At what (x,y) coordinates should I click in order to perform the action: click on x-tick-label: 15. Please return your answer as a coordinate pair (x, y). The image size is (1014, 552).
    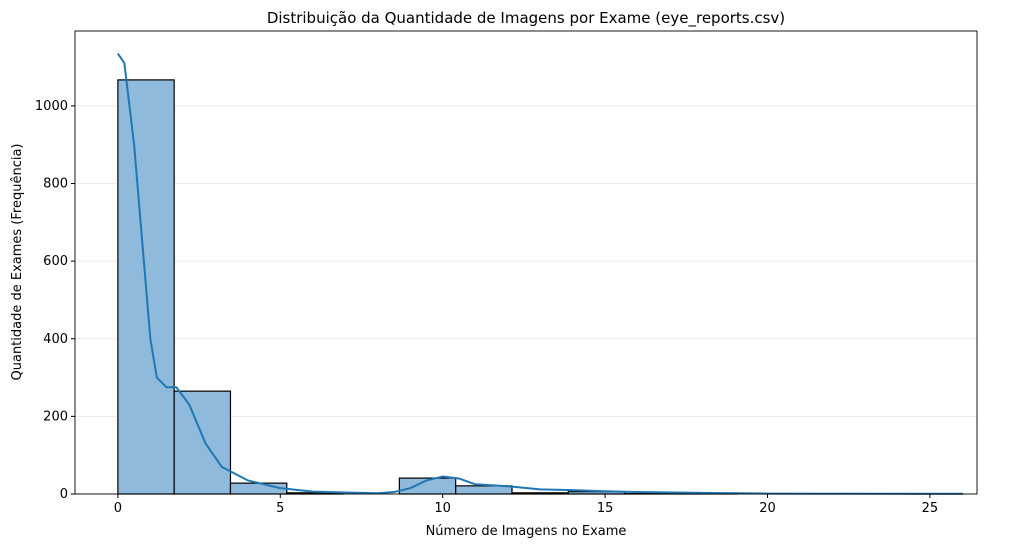
    Looking at the image, I should click on (605, 508).